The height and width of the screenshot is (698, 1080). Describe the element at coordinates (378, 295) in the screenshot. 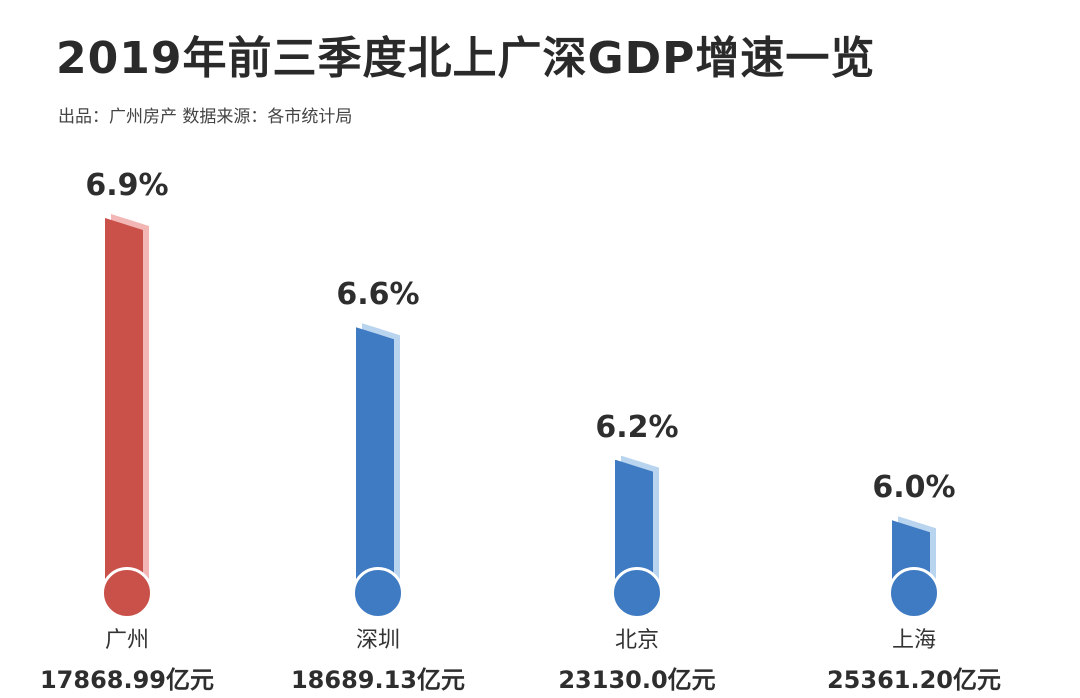

I see `growth-rate-label: 6.6%` at that location.